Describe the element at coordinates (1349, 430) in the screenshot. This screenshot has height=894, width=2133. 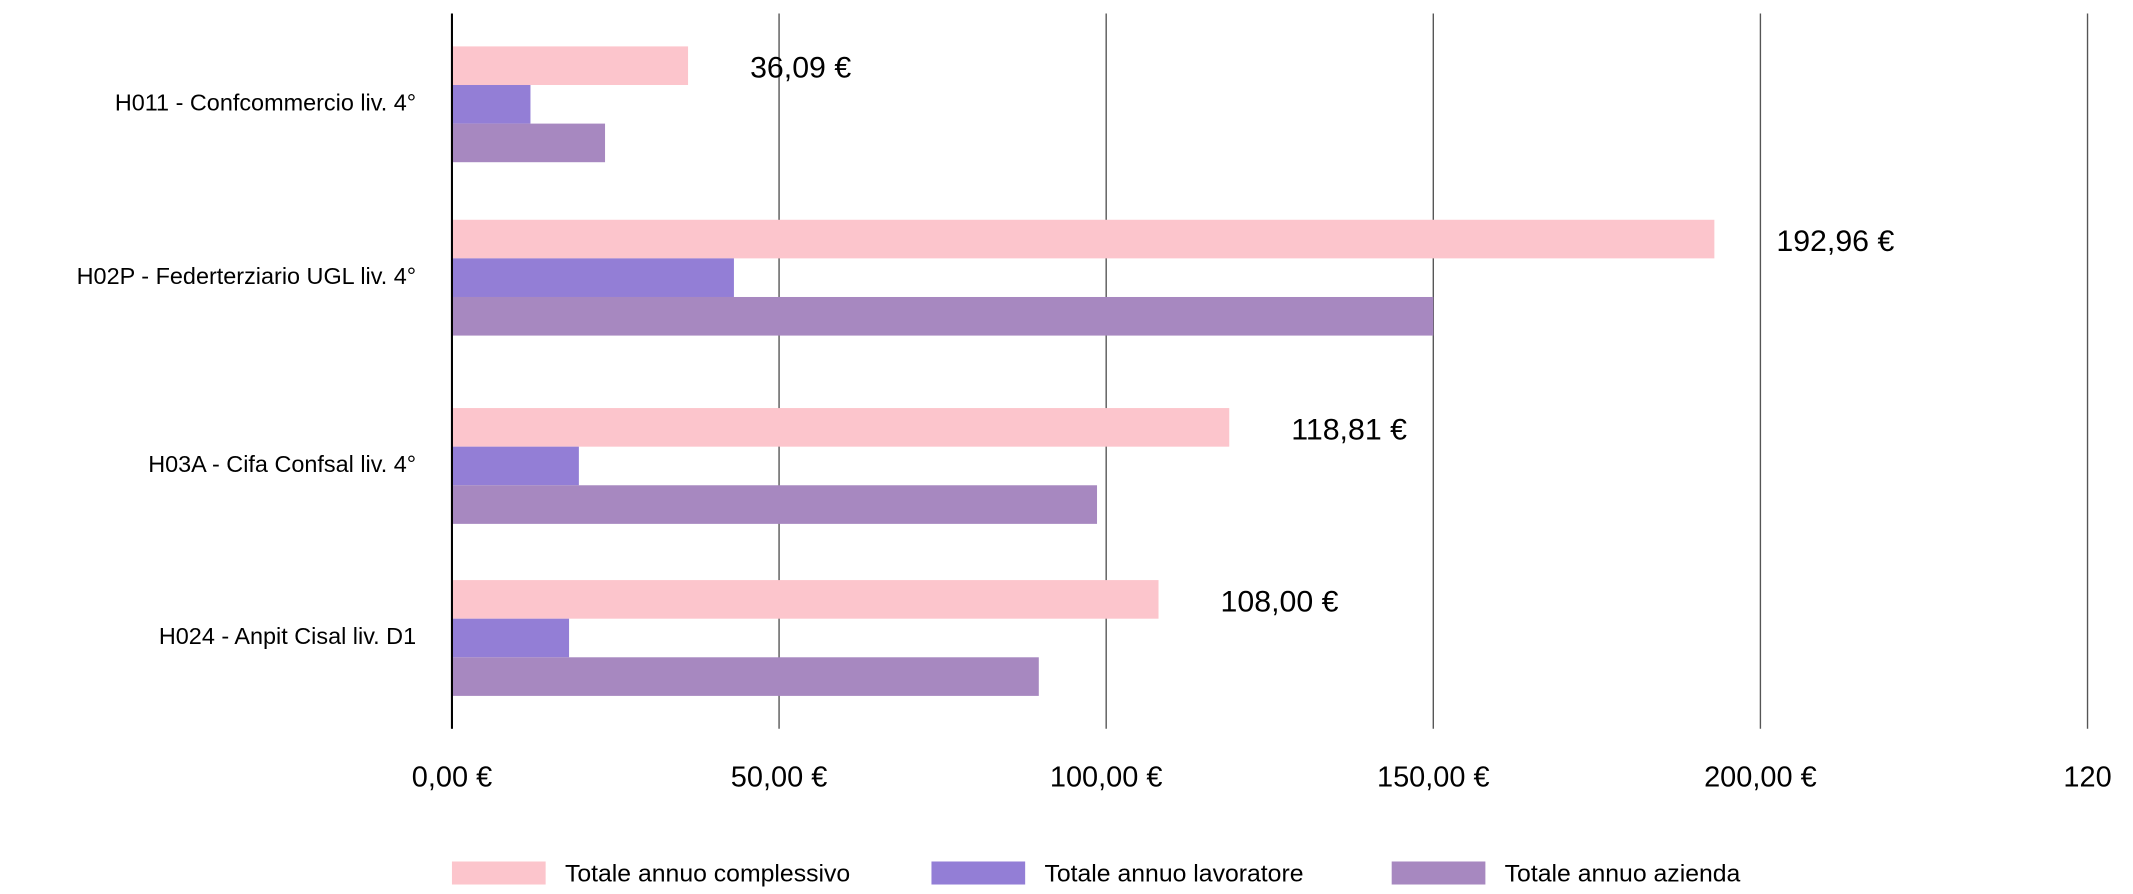
I see `data-label: 118,81 €` at that location.